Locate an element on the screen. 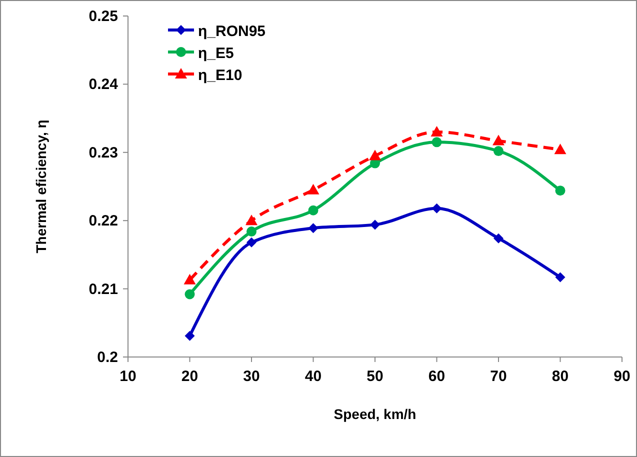  x-tick-label: 80 is located at coordinates (560, 376).